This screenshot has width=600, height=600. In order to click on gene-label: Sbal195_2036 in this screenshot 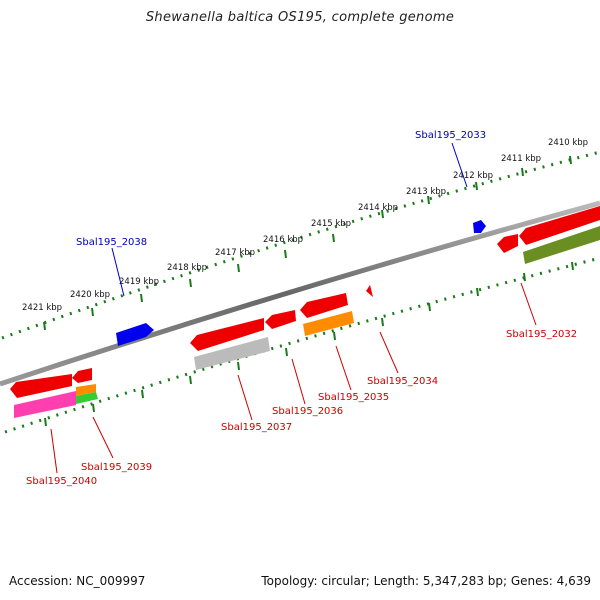, I will do `click(307, 411)`.